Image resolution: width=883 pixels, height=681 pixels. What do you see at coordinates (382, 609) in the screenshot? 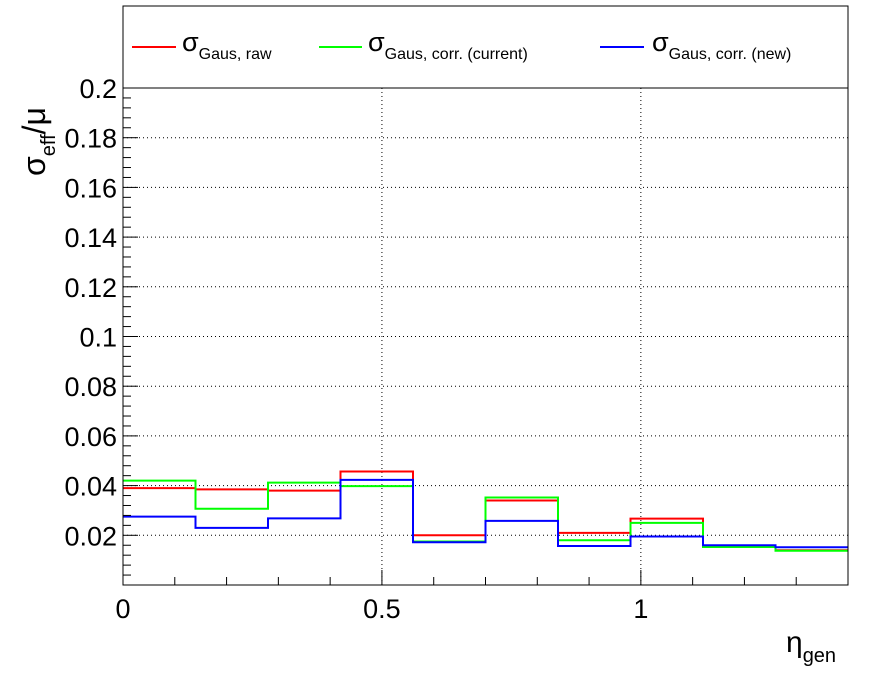
I see `x-tick-label: 0.5` at bounding box center [382, 609].